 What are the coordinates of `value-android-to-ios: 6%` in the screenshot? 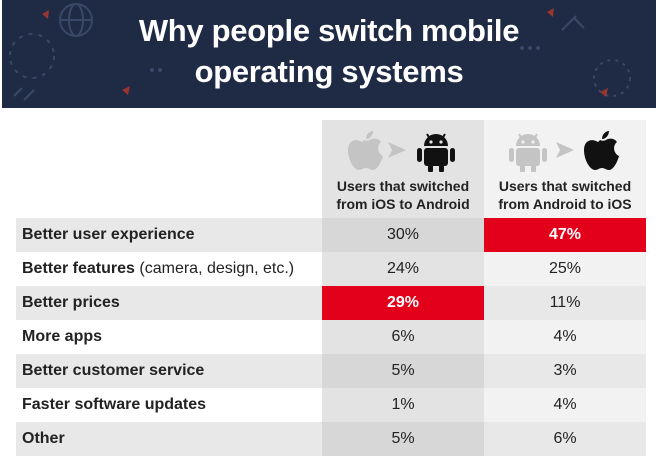 It's located at (565, 439).